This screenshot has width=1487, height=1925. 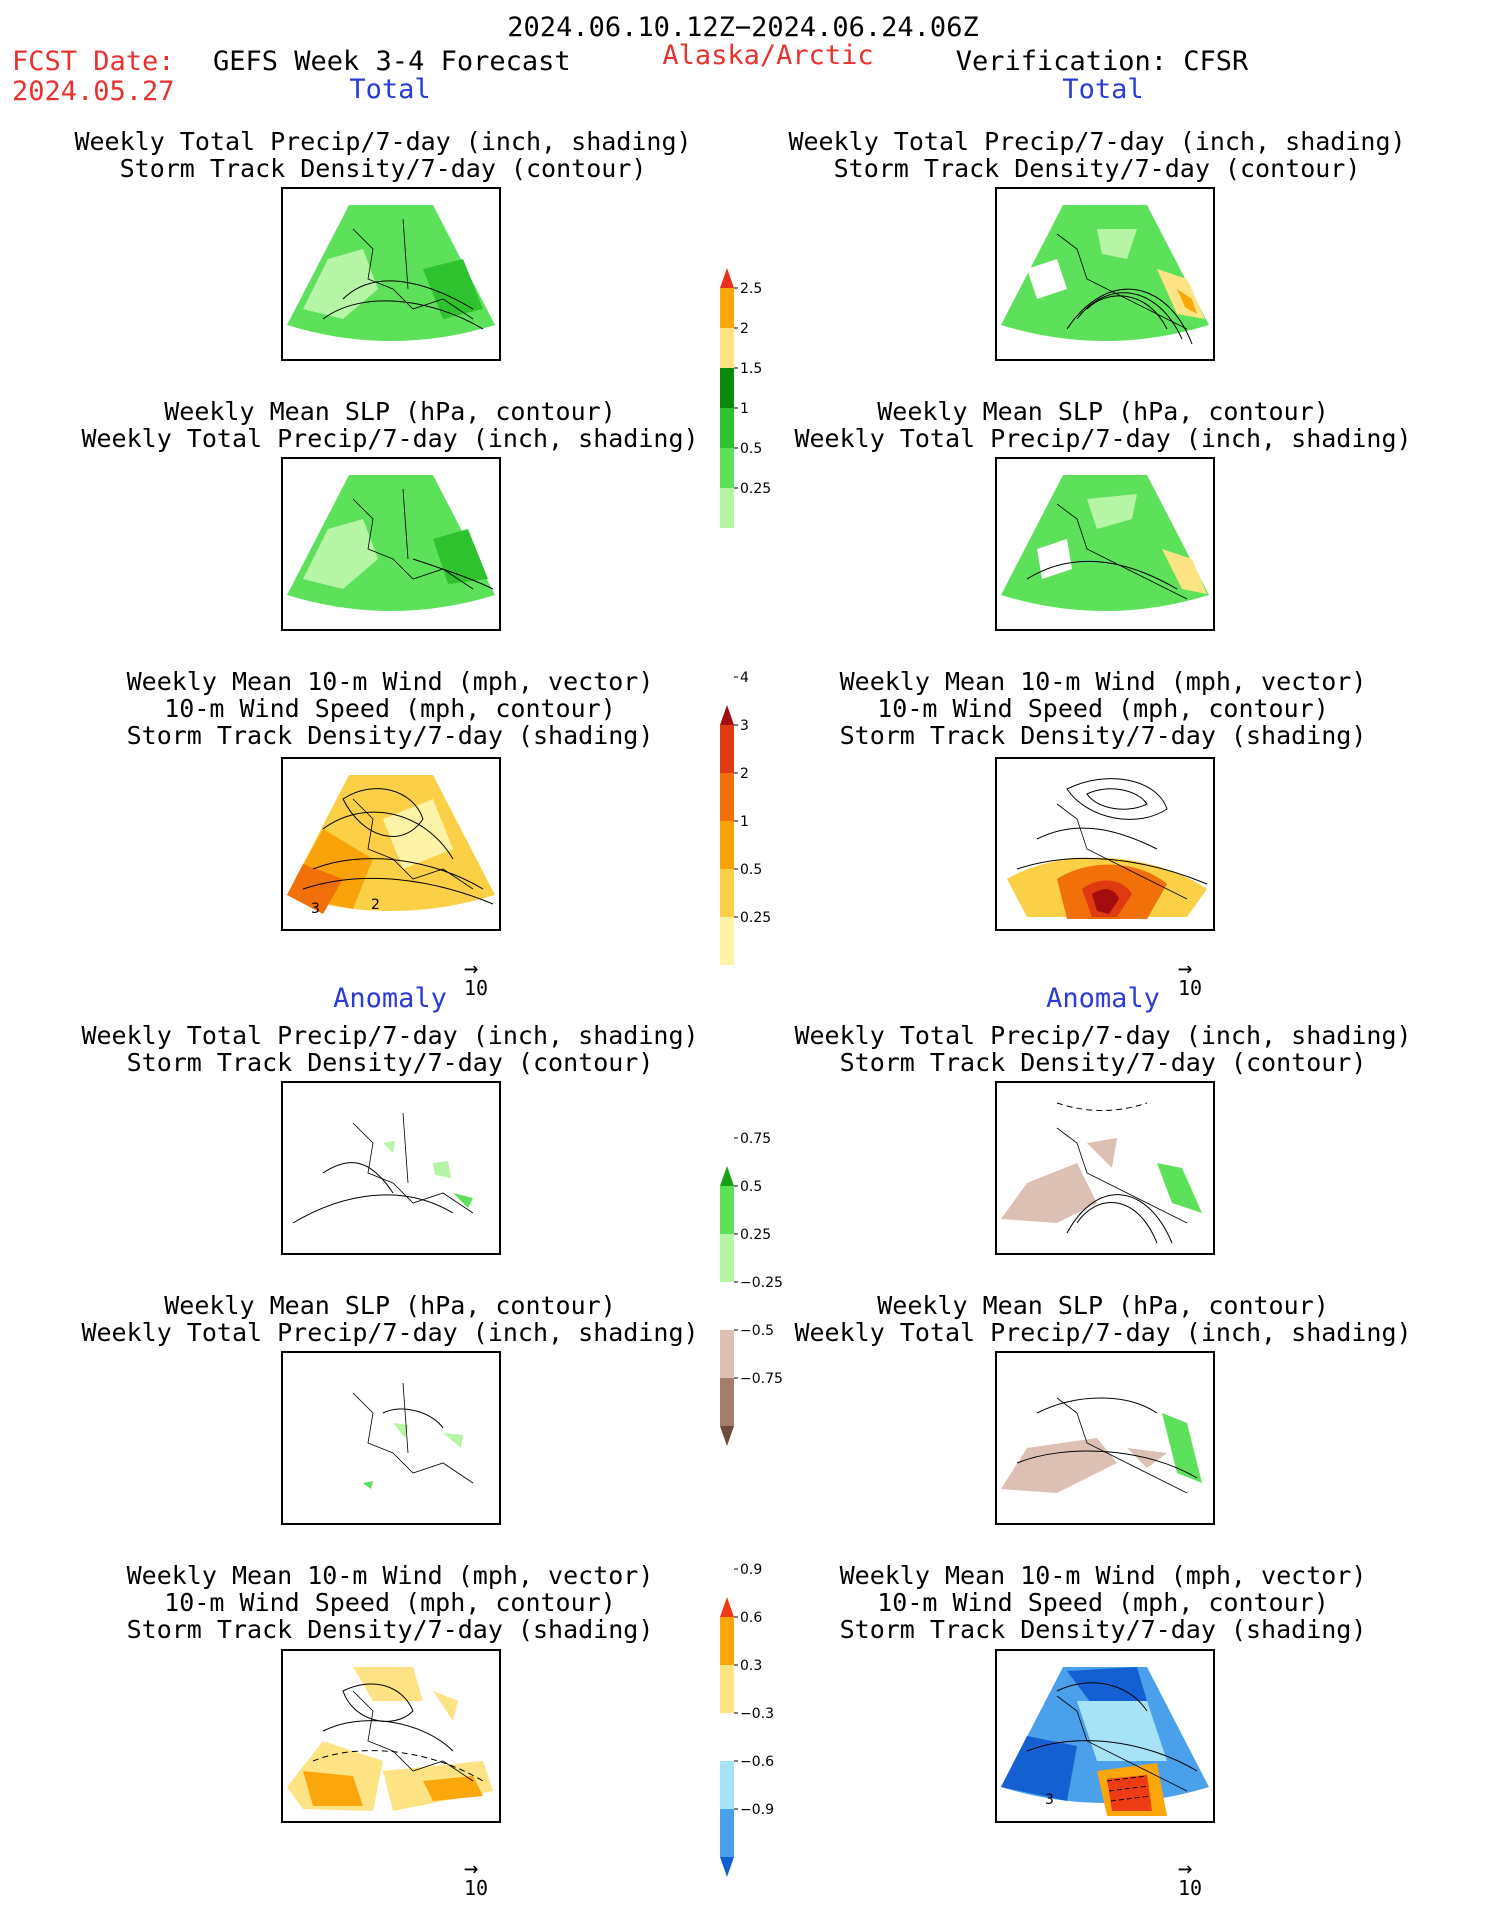 What do you see at coordinates (751, 1570) in the screenshot?
I see `colorbar-tick-label: 0.9` at bounding box center [751, 1570].